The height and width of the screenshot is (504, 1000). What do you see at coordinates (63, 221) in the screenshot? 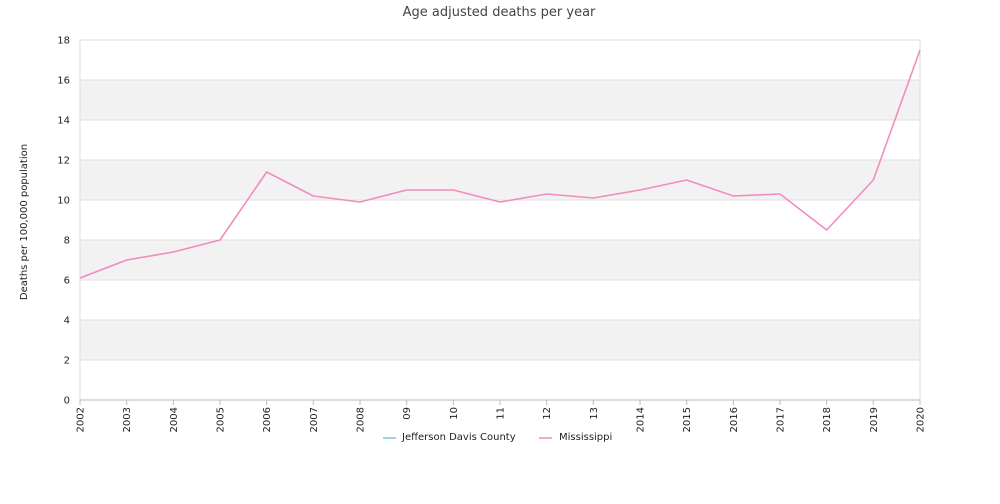
I see `y-axis-ticks: 0 2 4 6 8 10 12 14 16 18` at bounding box center [63, 221].